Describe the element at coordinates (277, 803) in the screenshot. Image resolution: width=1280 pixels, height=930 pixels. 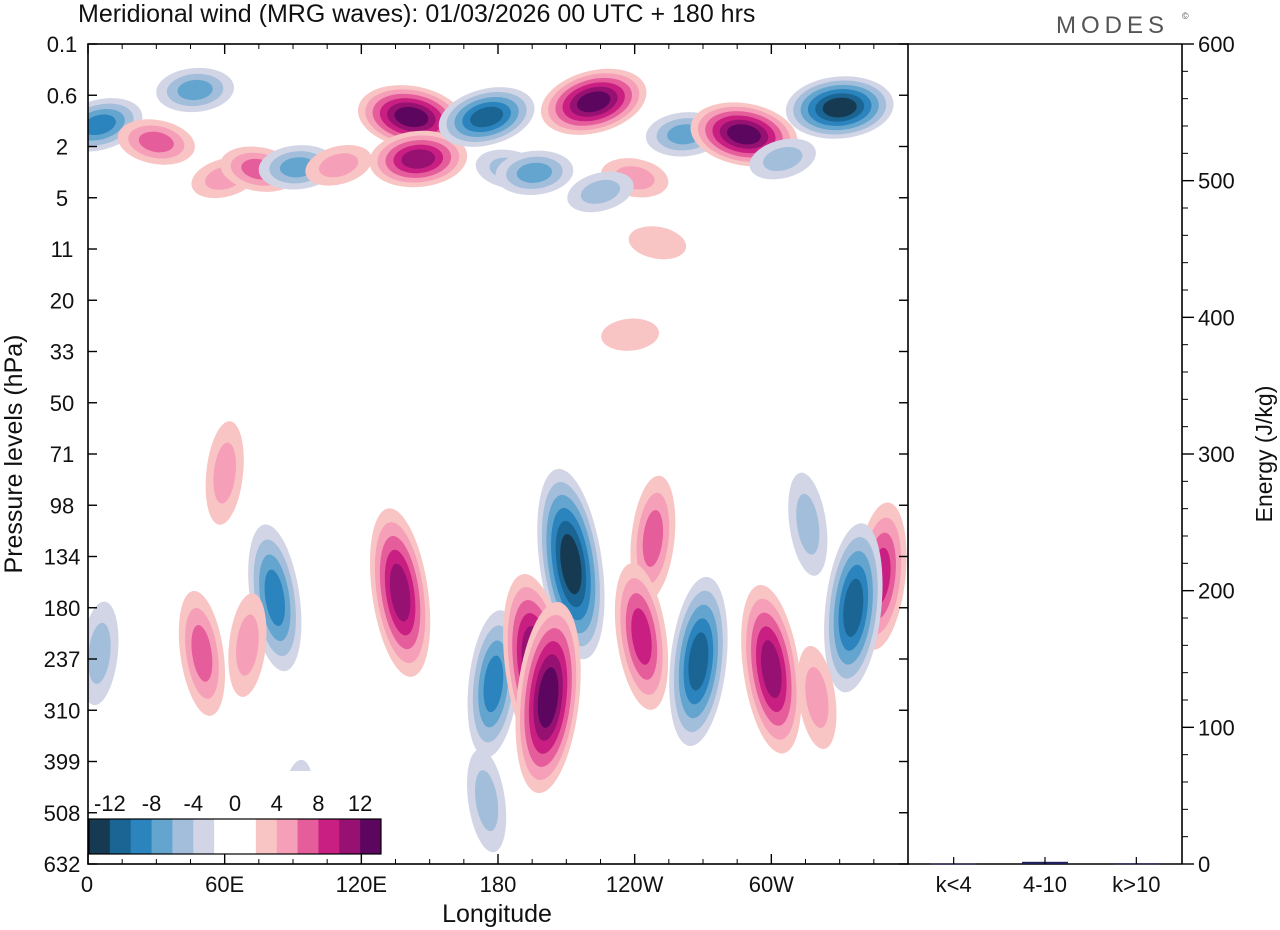
I see `colorbar-label: 4` at that location.